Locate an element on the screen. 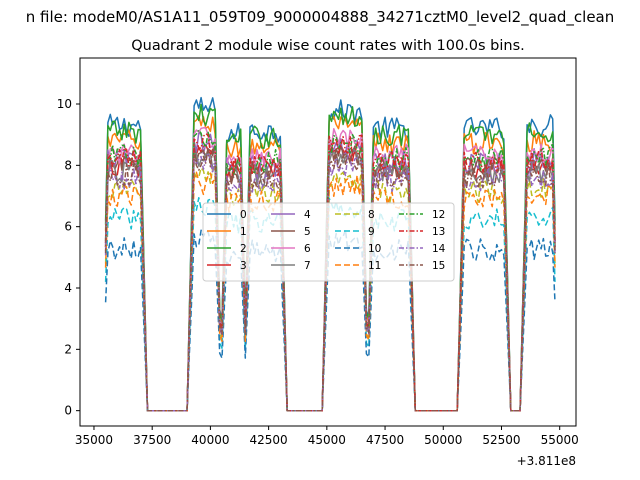  legend-label-1: 1 is located at coordinates (243, 232).